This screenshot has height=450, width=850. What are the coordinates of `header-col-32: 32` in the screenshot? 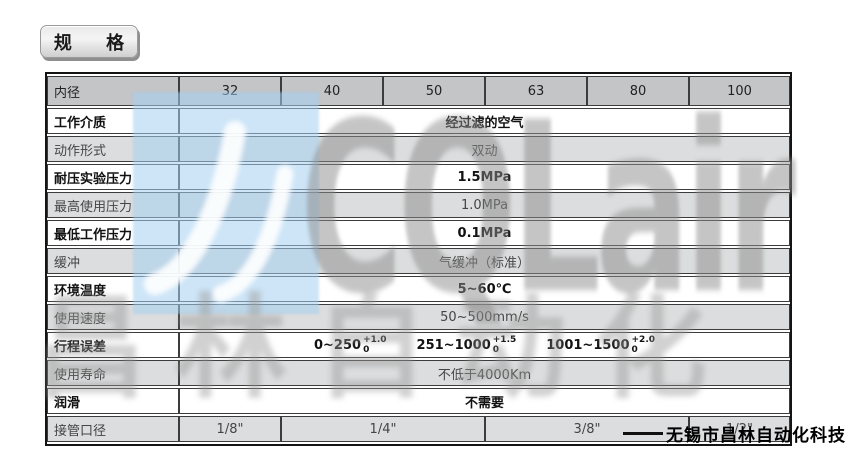 It's located at (230, 91).